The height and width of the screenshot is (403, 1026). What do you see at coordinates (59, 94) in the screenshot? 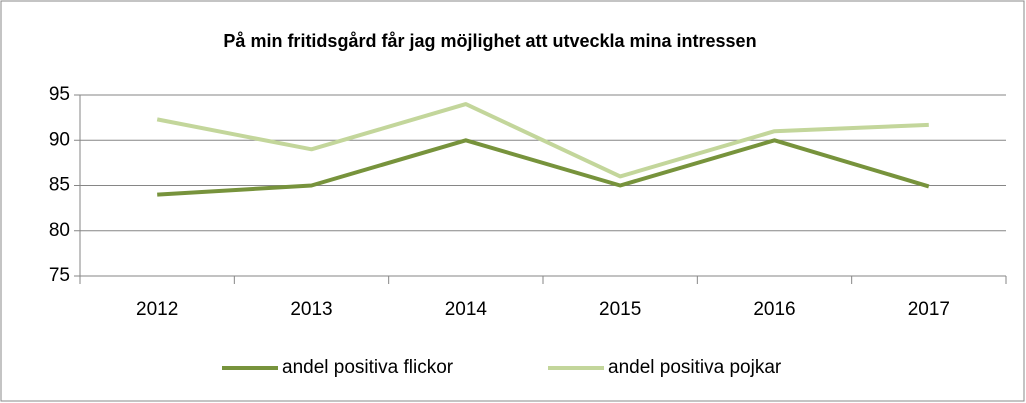
I see `y-tick-label: 95` at bounding box center [59, 94].